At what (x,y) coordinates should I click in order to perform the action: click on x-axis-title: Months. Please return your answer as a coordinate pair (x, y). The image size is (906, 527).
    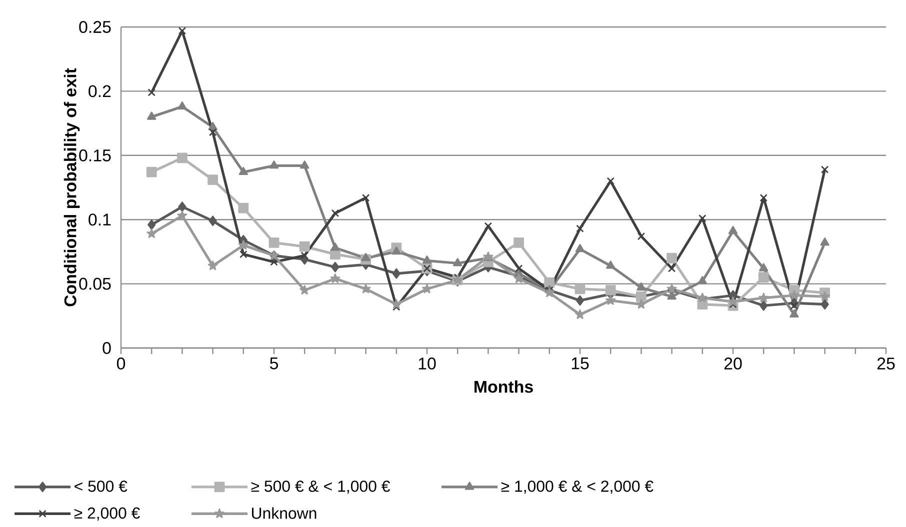
    Looking at the image, I should click on (503, 386).